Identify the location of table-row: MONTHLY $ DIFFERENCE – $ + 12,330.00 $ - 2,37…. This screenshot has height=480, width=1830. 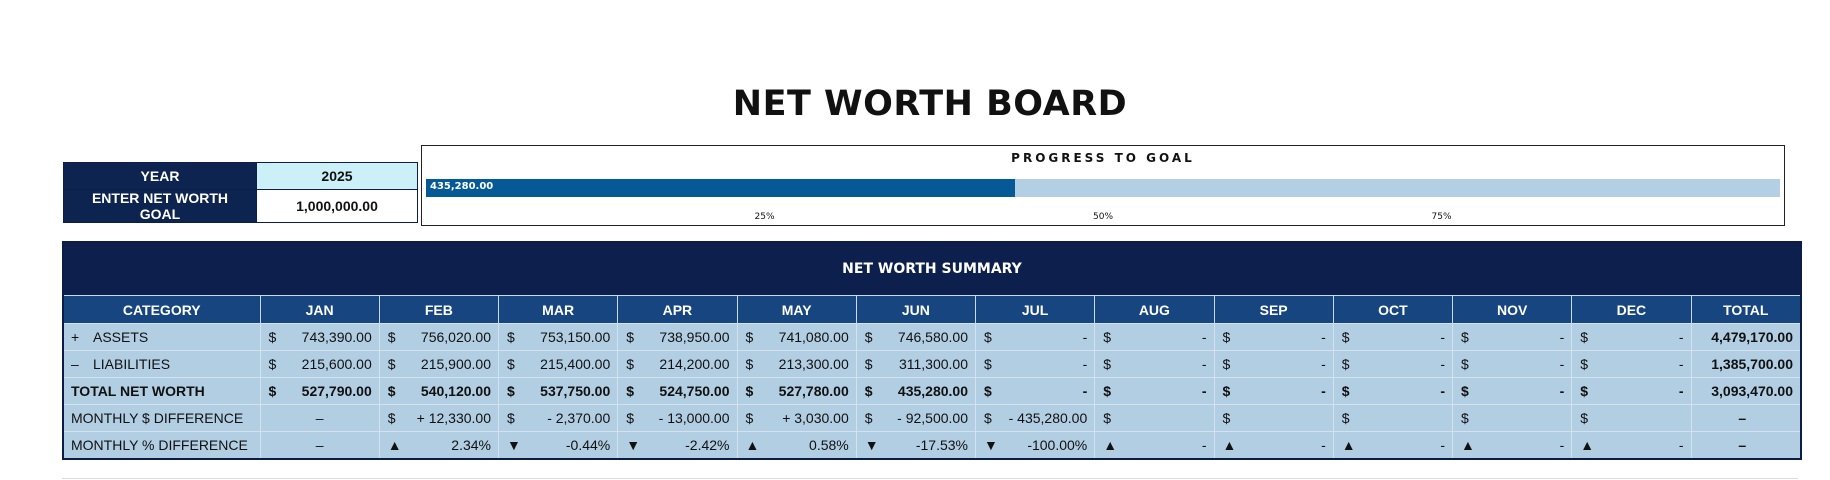
(932, 418).